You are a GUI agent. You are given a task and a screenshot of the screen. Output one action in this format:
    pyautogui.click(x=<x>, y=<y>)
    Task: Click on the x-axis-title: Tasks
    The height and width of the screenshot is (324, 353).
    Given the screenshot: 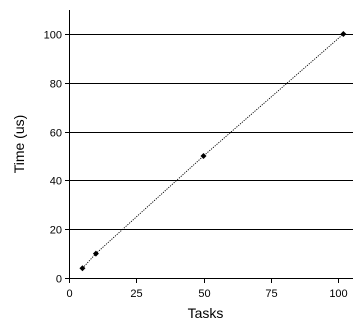 What is the action you would take?
    pyautogui.click(x=206, y=313)
    